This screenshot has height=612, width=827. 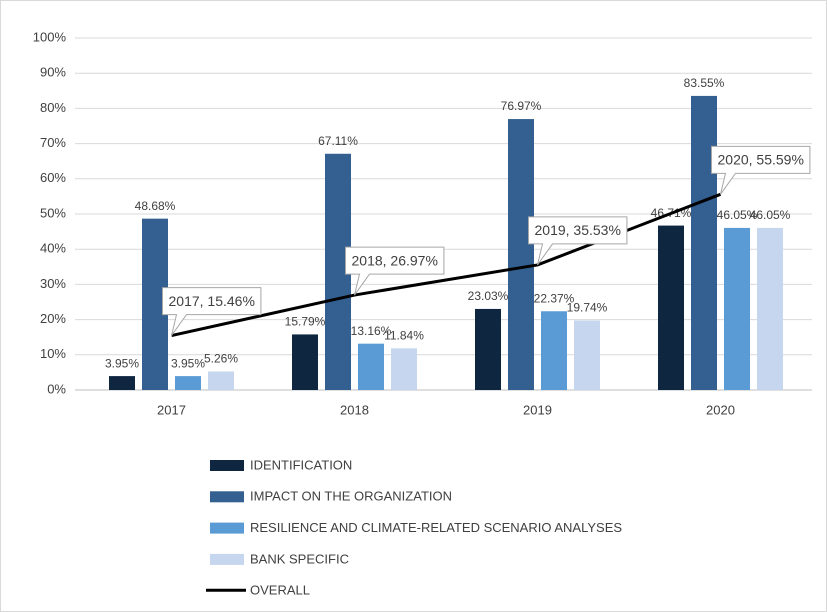 I want to click on y-tick-label: 100%, so click(x=50, y=36).